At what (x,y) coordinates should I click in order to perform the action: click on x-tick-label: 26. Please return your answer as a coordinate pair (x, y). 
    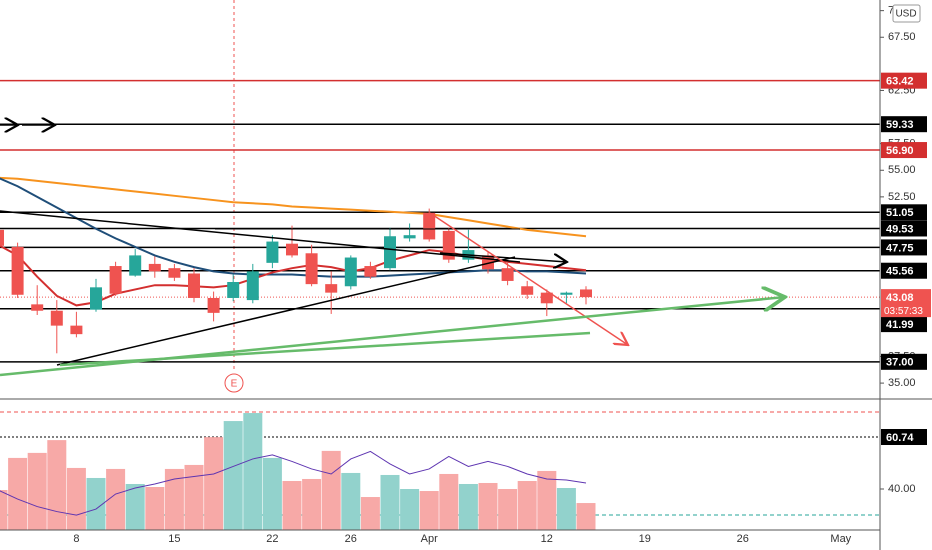
    Looking at the image, I should click on (743, 539).